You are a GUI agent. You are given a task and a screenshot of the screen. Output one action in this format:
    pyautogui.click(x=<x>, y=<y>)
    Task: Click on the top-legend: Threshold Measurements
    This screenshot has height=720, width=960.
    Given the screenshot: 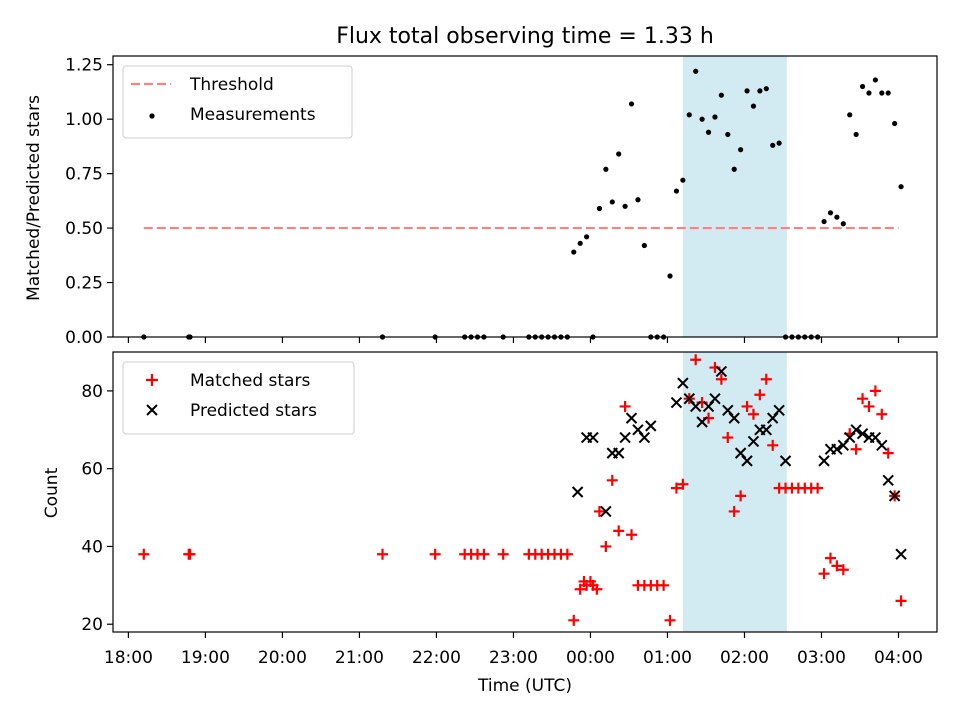 What is the action you would take?
    pyautogui.click(x=237, y=102)
    